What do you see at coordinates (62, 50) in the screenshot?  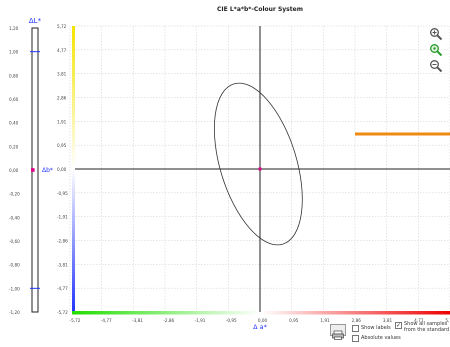 I see `y-tick-label: 4,77` at bounding box center [62, 50].